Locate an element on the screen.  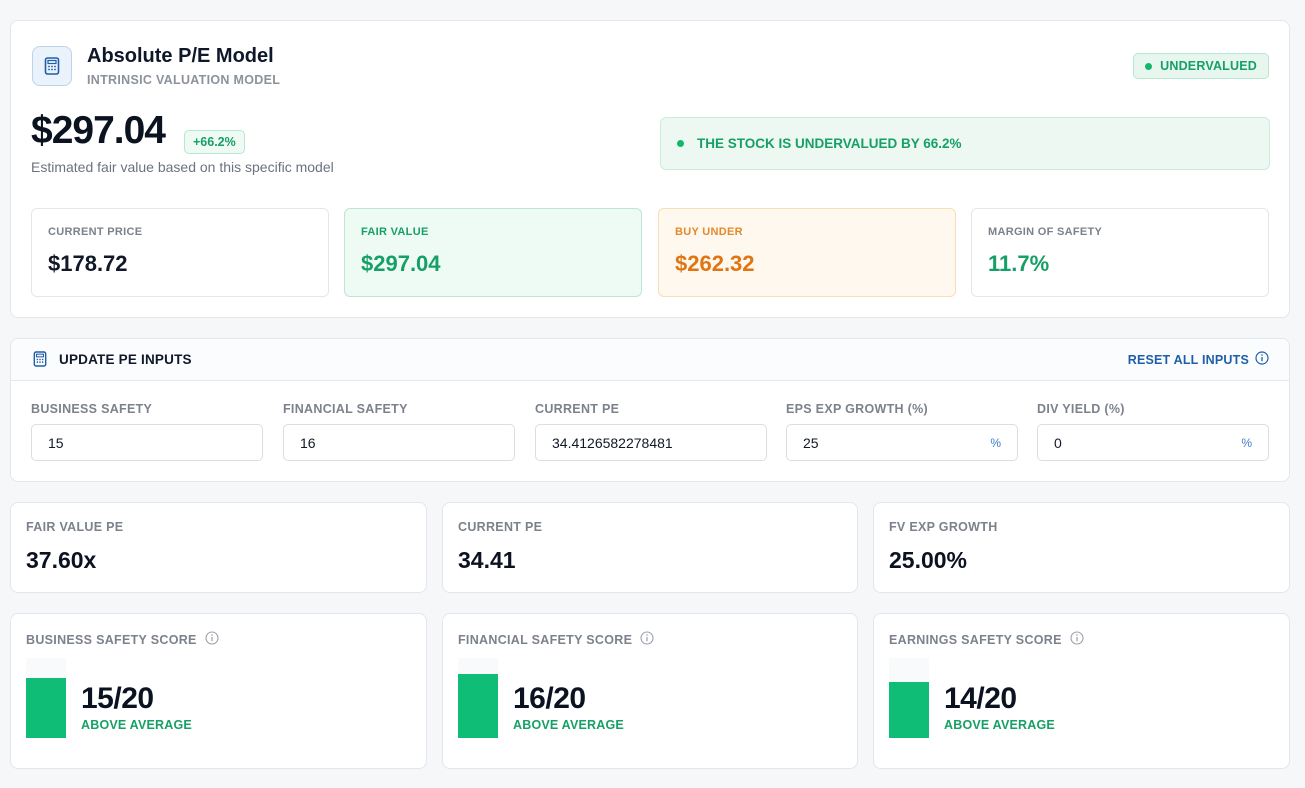
input-value: 34.4126582278481 is located at coordinates (612, 442).